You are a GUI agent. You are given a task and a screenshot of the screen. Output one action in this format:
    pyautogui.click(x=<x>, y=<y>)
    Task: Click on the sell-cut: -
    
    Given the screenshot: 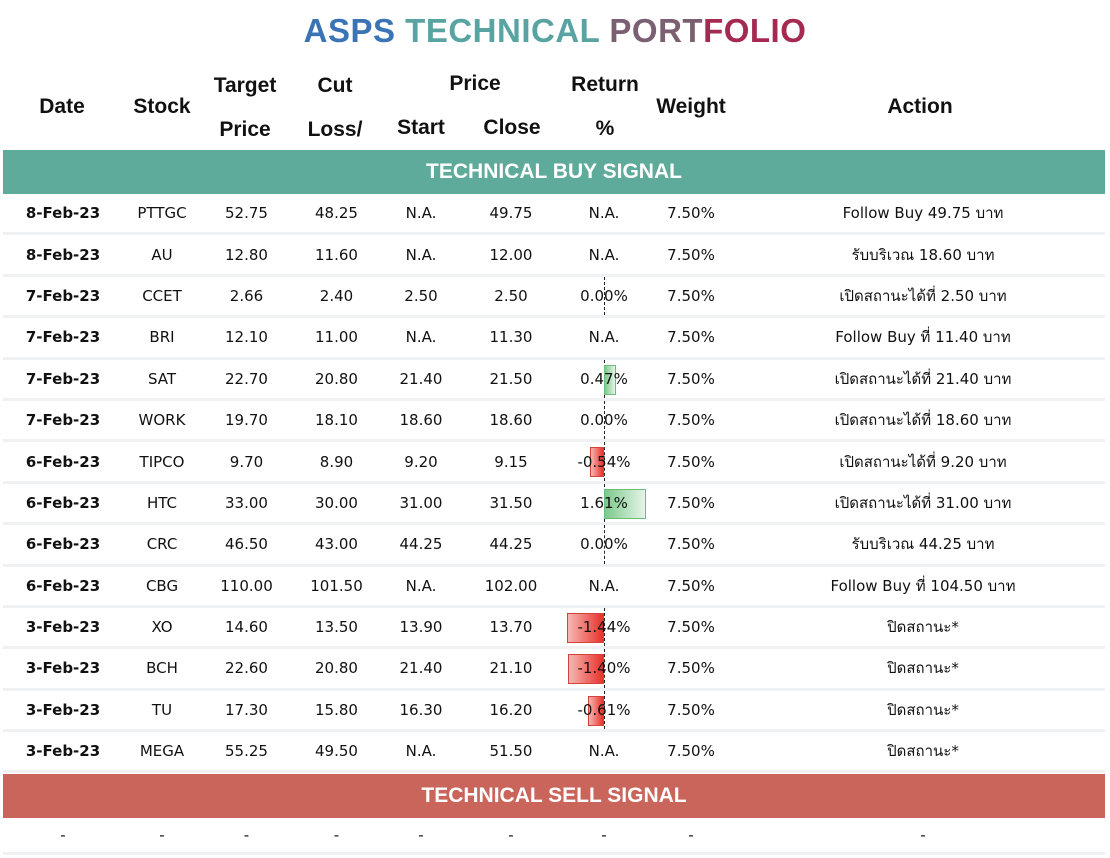 What is the action you would take?
    pyautogui.click(x=336, y=835)
    